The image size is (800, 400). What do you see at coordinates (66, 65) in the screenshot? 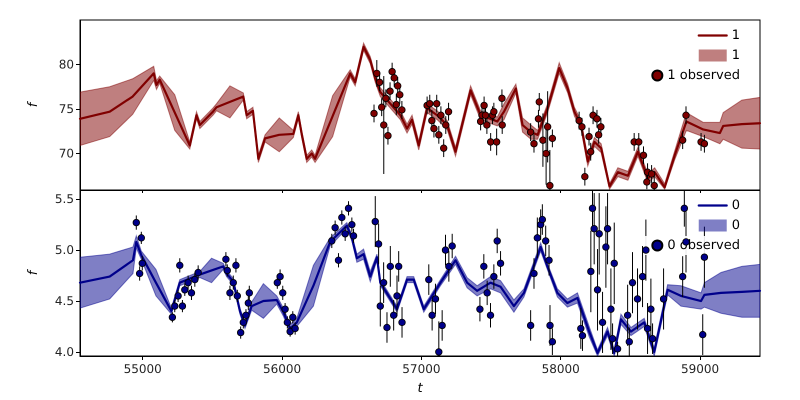
I see `y-tick-label: 80` at bounding box center [66, 65].